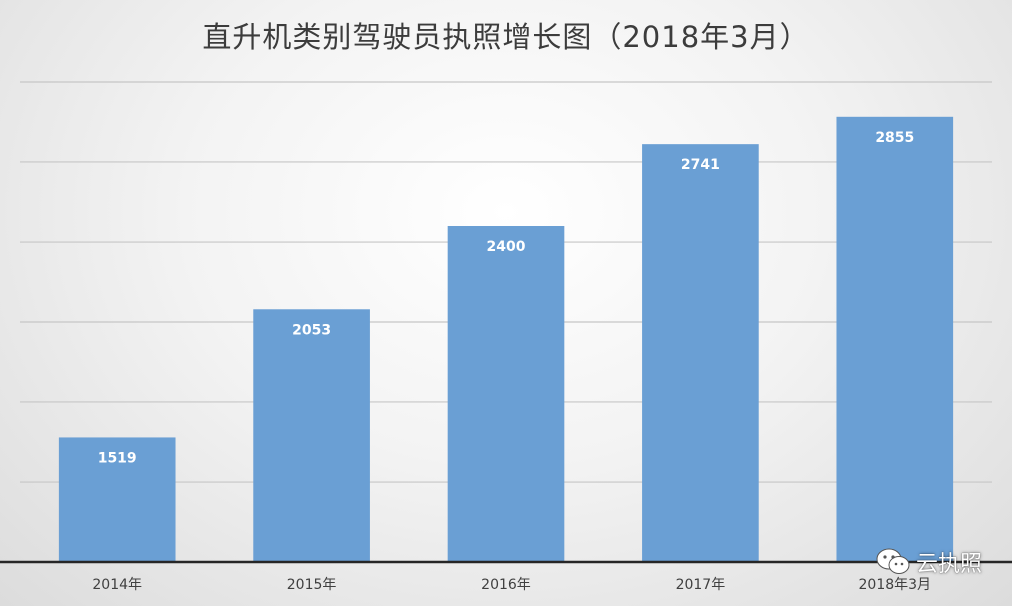 The height and width of the screenshot is (606, 1012). I want to click on data-label: 2400, so click(506, 247).